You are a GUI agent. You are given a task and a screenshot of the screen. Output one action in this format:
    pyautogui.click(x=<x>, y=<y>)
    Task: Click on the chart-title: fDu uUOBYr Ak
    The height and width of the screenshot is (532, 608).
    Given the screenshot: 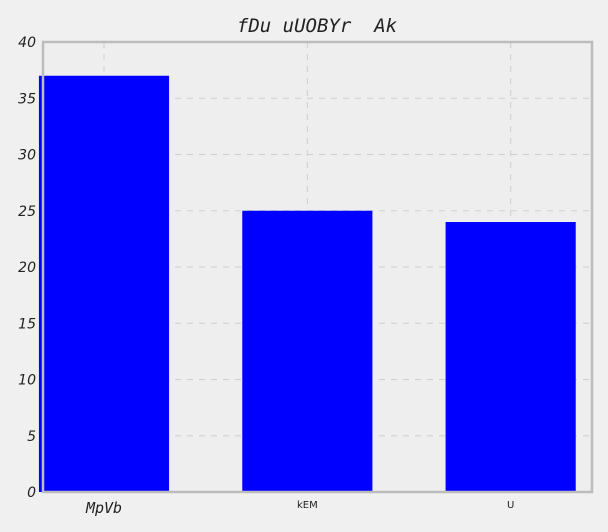 What is the action you would take?
    pyautogui.click(x=317, y=26)
    